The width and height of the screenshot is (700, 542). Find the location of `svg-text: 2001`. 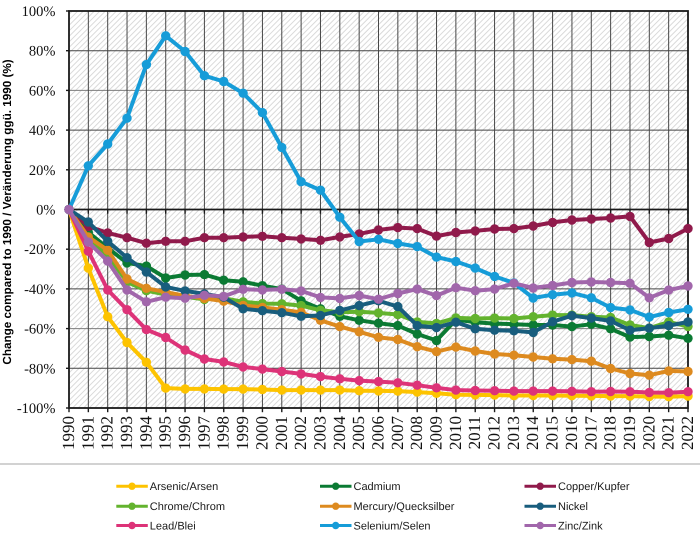

svg-text: 2001 is located at coordinates (281, 433).